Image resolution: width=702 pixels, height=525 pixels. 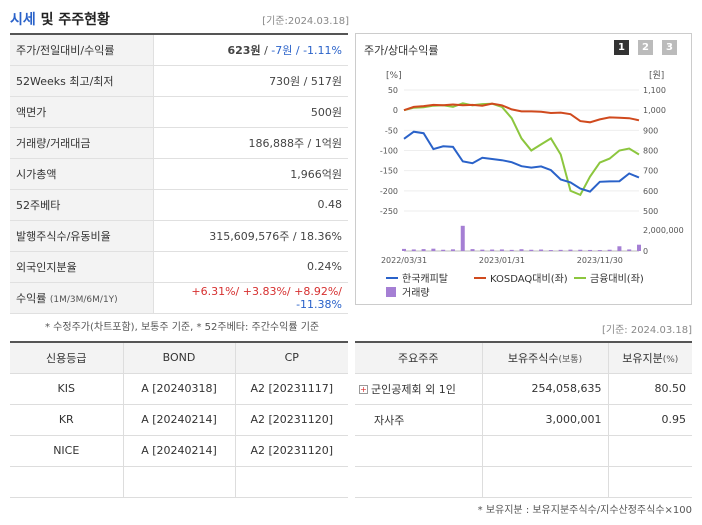 I want to click on right-tick-label: 900, so click(x=650, y=130).